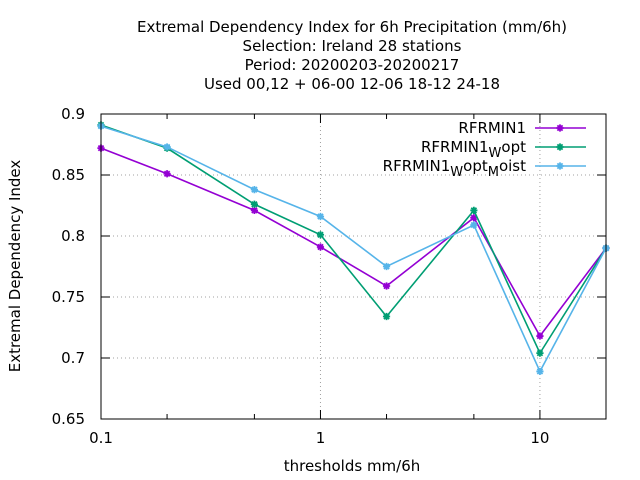 Image resolution: width=640 pixels, height=480 pixels. I want to click on title-line: Selection: Ireland 28 stations, so click(352, 46).